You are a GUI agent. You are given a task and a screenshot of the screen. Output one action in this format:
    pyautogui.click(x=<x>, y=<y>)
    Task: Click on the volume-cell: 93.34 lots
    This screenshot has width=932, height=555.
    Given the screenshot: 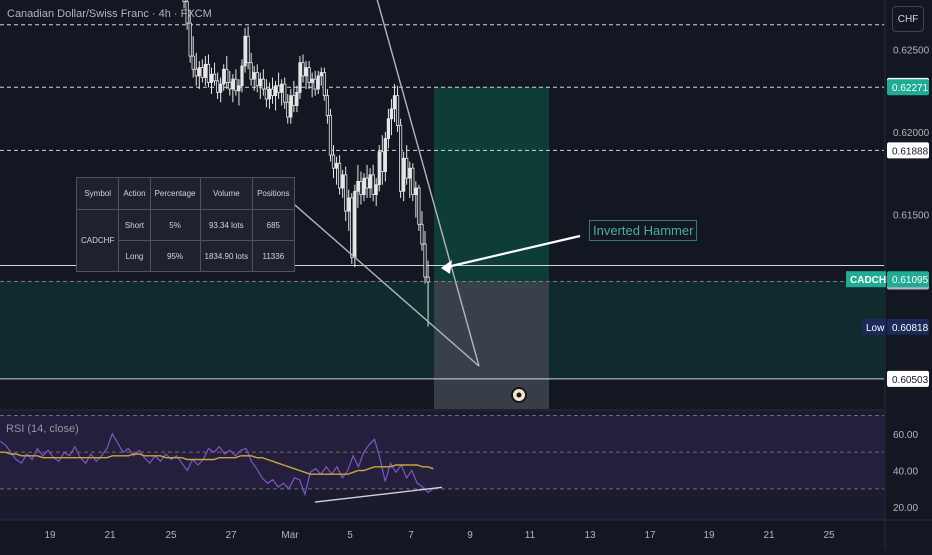 What is the action you would take?
    pyautogui.click(x=226, y=225)
    